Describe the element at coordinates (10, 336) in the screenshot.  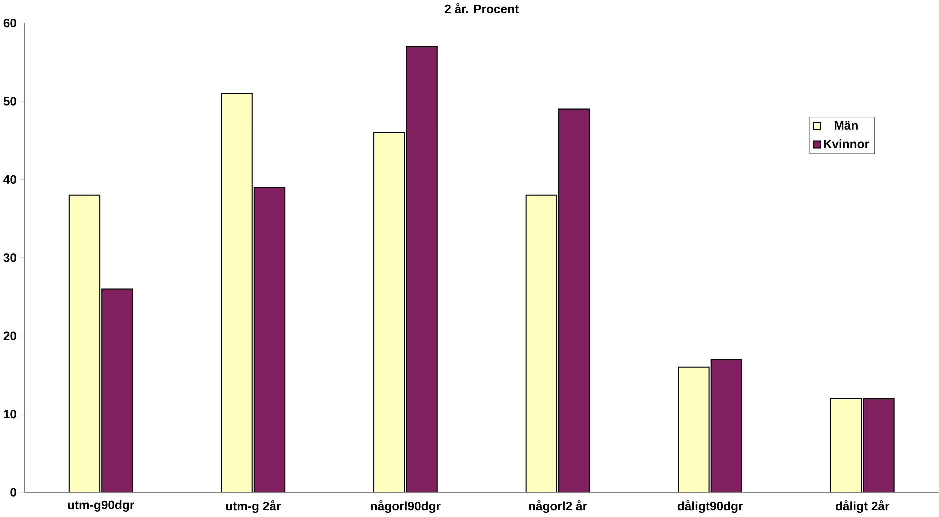
I see `y-tick-label: 20` at that location.